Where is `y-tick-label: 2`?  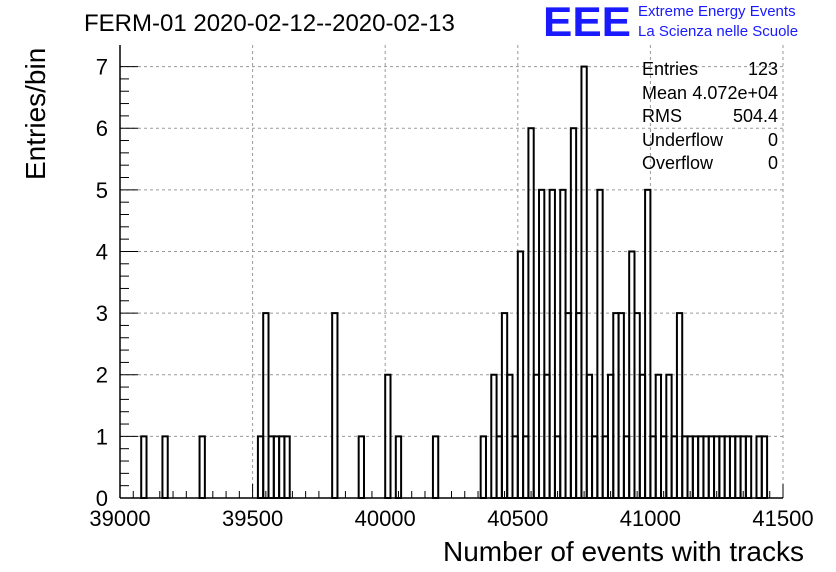 y-tick-label: 2 is located at coordinates (102, 375).